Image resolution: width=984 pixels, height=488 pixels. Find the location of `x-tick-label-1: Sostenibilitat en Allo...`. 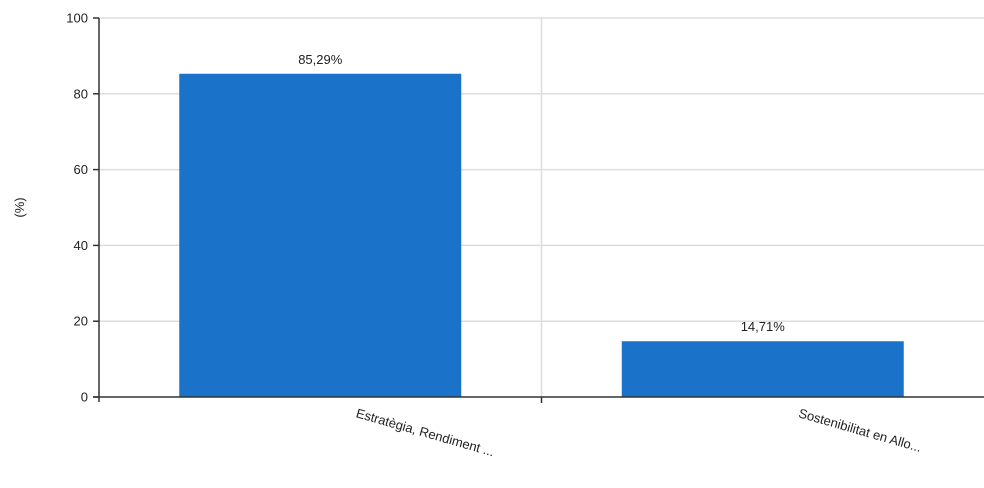

x-tick-label-1: Sostenibilitat en Allo... is located at coordinates (860, 429).